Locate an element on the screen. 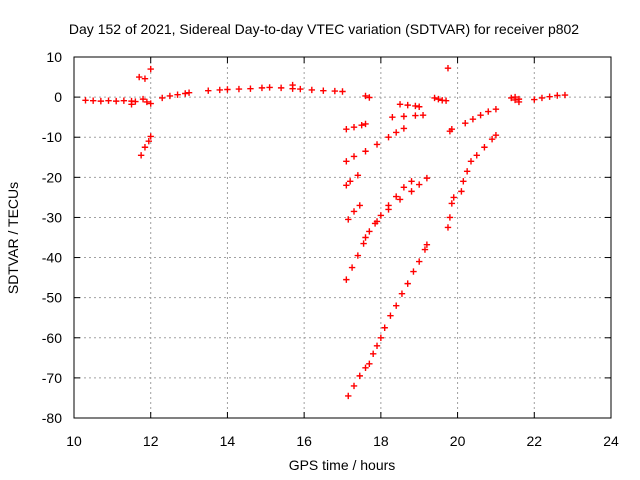 The height and width of the screenshot is (480, 640). x-tick-label: 12 is located at coordinates (151, 441).